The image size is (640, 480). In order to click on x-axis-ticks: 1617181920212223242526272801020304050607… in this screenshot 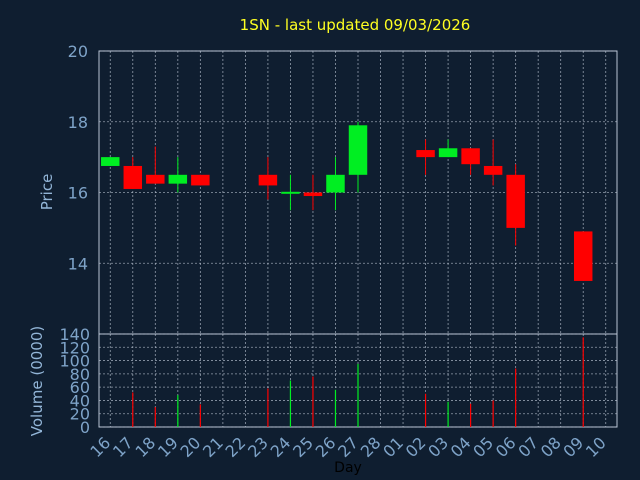, I will do `click(347, 447)`.